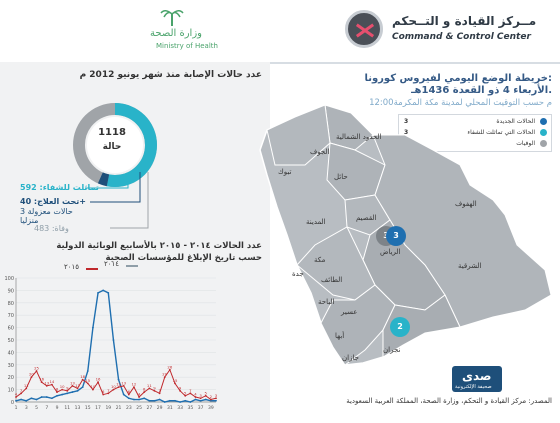  I want to click on x-tick-label: 33, so click(180, 408).